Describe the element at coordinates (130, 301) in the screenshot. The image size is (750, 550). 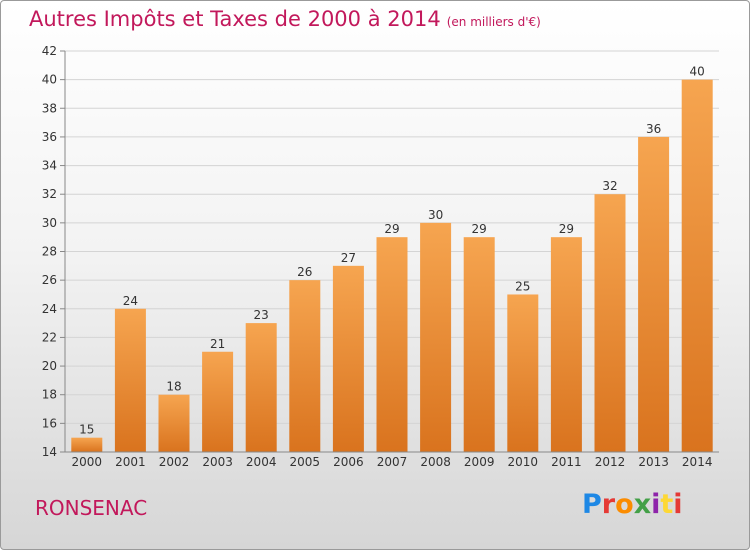
I see `bar-value-label: 24` at that location.